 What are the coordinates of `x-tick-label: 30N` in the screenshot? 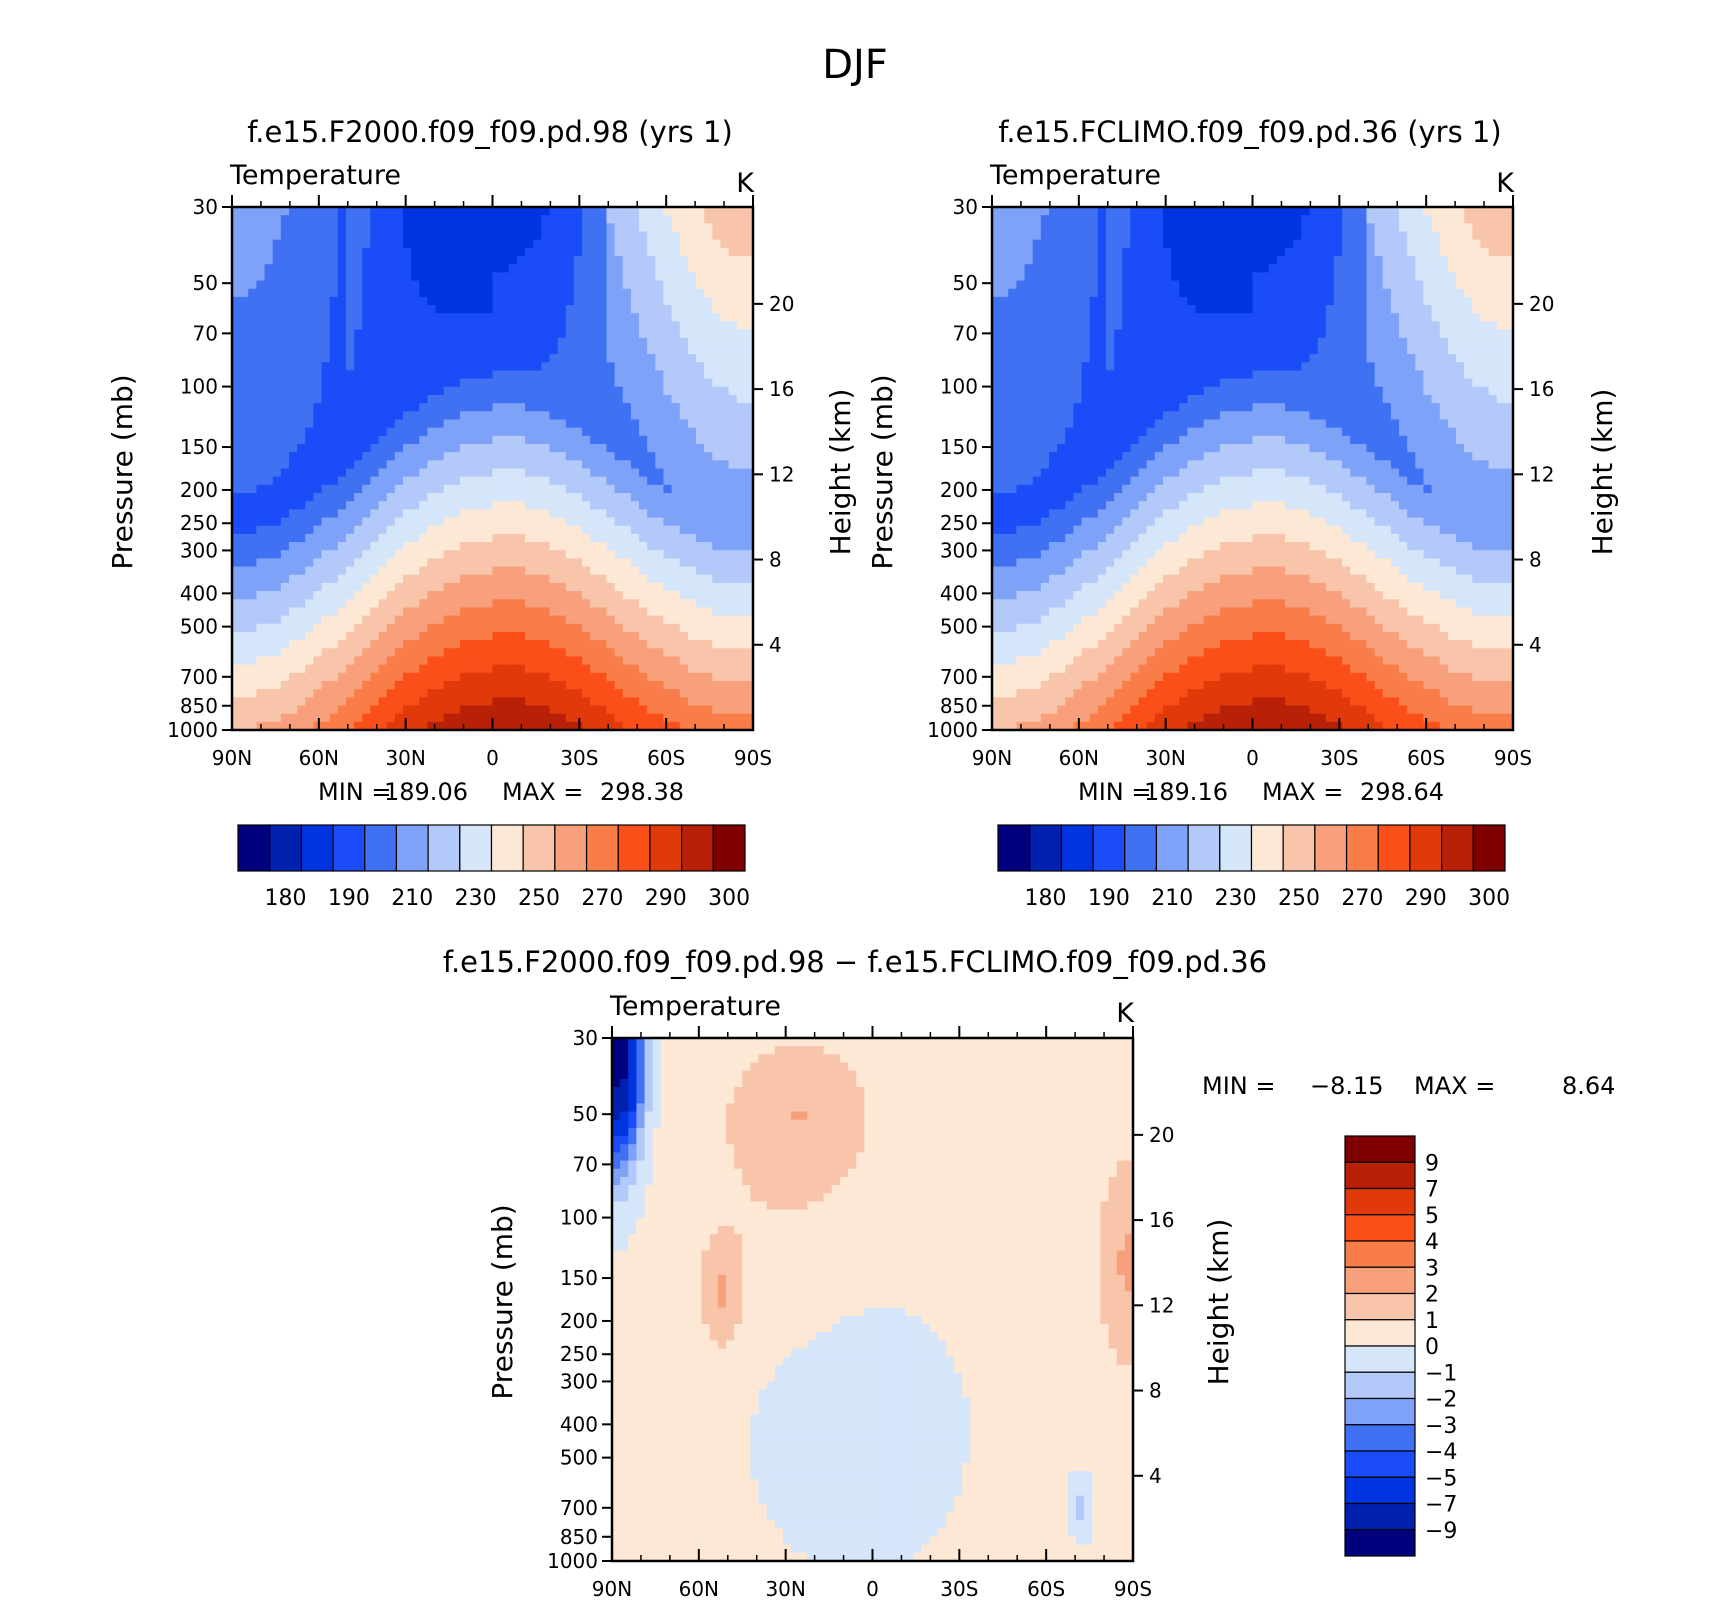 It's located at (405, 758).